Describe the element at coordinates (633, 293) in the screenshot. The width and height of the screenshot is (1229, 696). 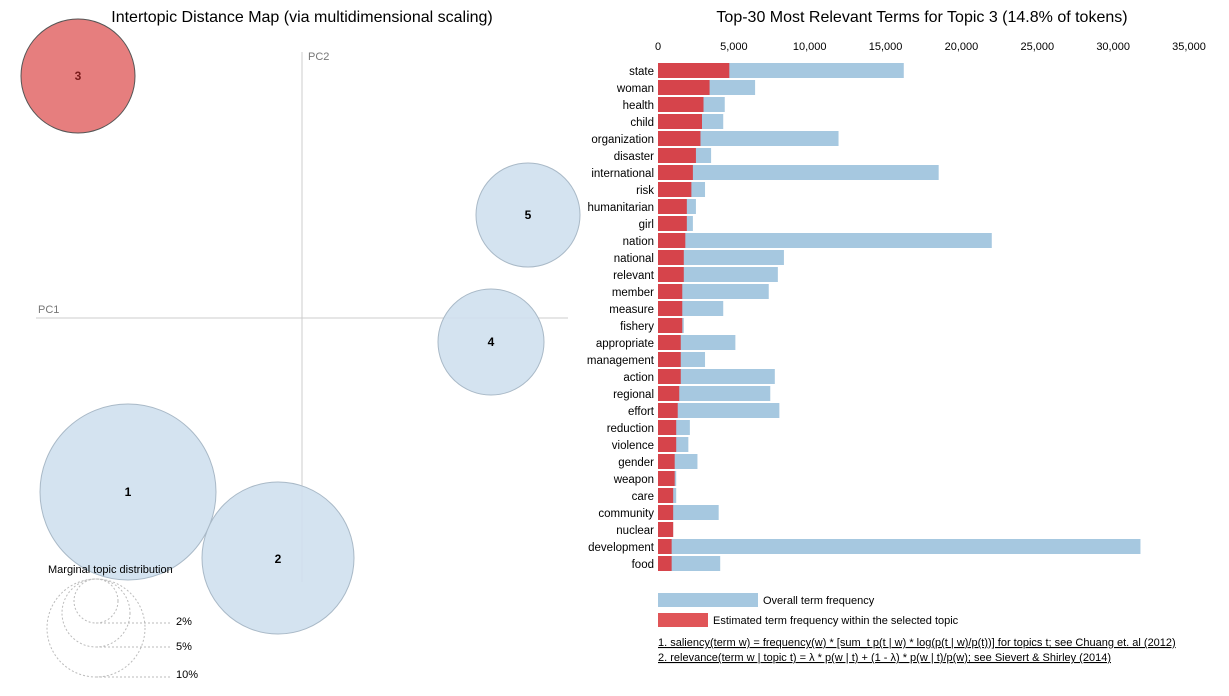
I see `term-label: member` at that location.